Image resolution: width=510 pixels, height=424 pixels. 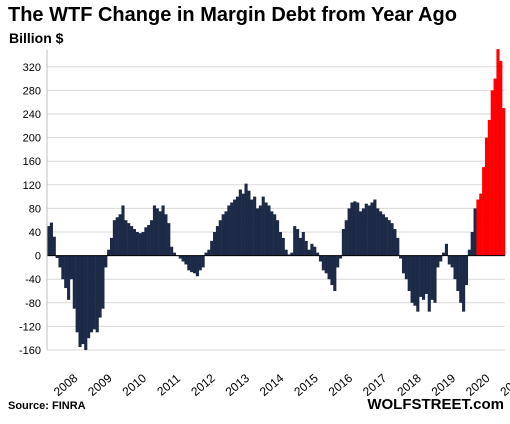 I want to click on brand-logo: WOLFSTREET.com, so click(x=435, y=404).